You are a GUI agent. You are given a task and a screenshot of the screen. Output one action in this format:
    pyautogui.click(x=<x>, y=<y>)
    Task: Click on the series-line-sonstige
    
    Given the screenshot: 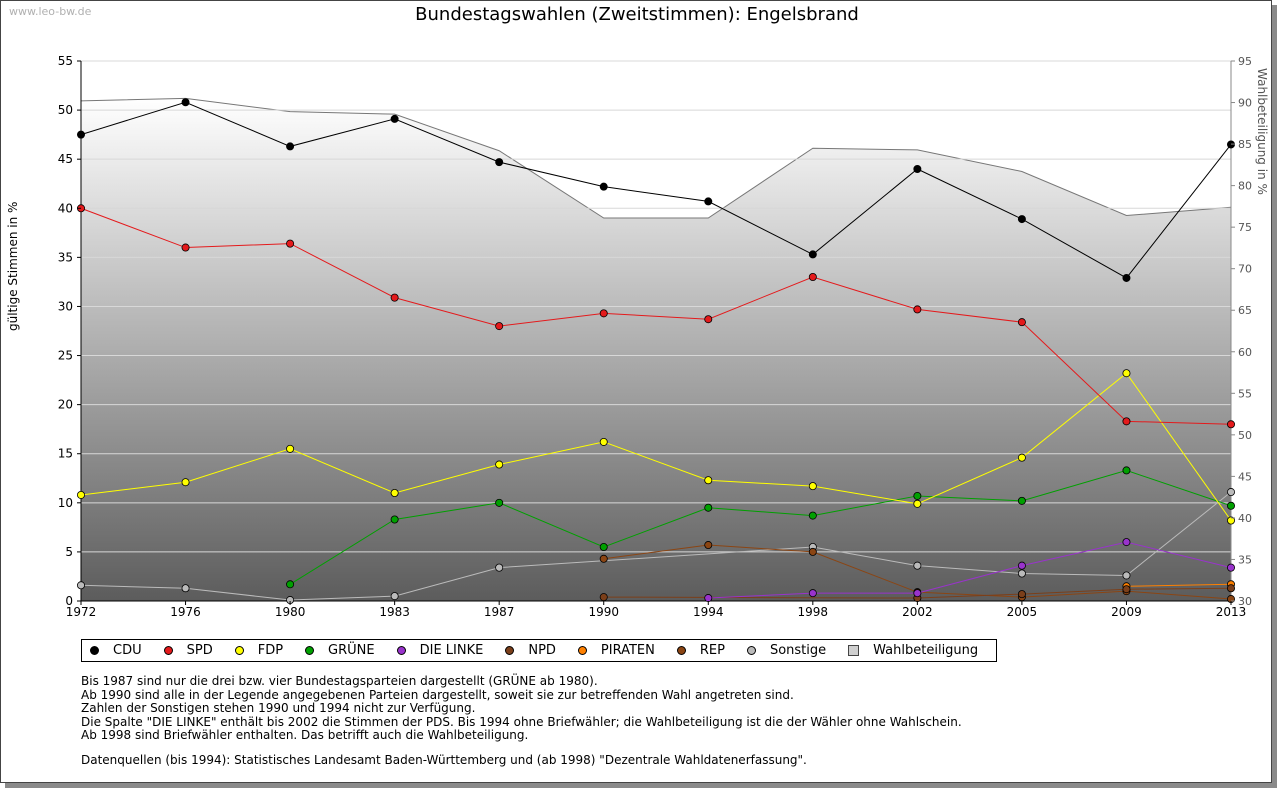 What is the action you would take?
    pyautogui.click(x=656, y=546)
    